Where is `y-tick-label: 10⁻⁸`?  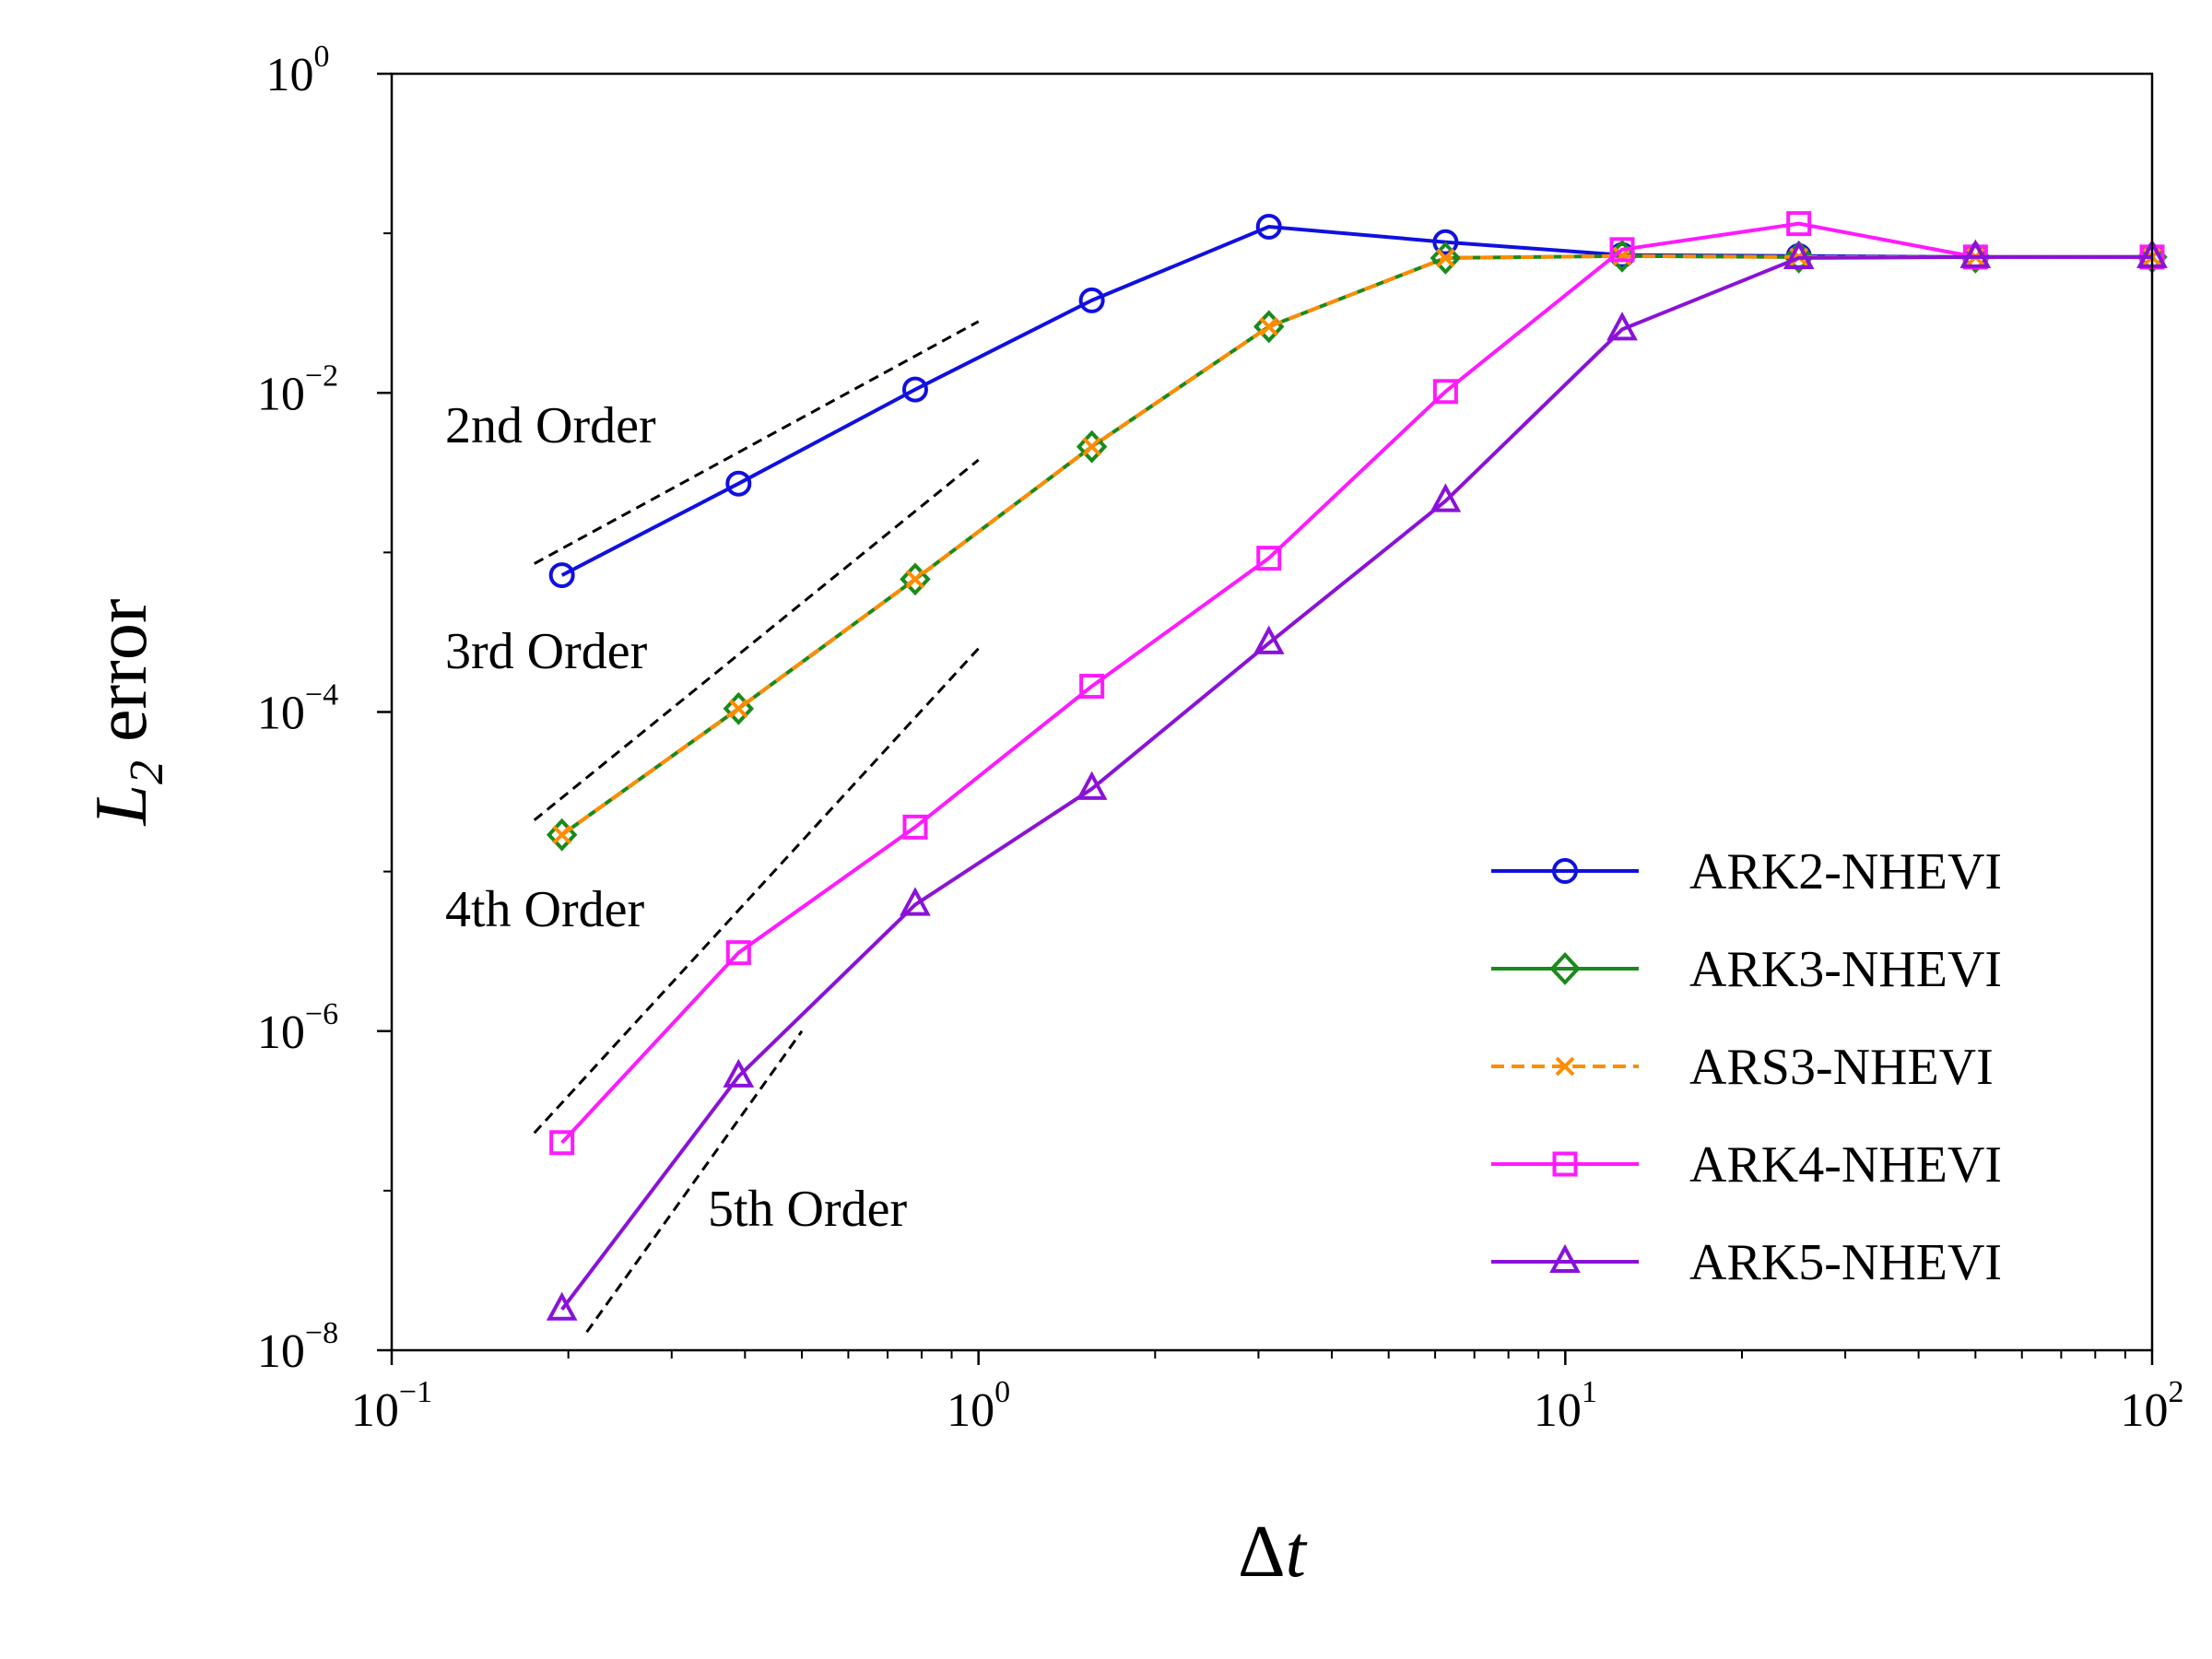
y-tick-label: 10⁻⁸ is located at coordinates (297, 1347).